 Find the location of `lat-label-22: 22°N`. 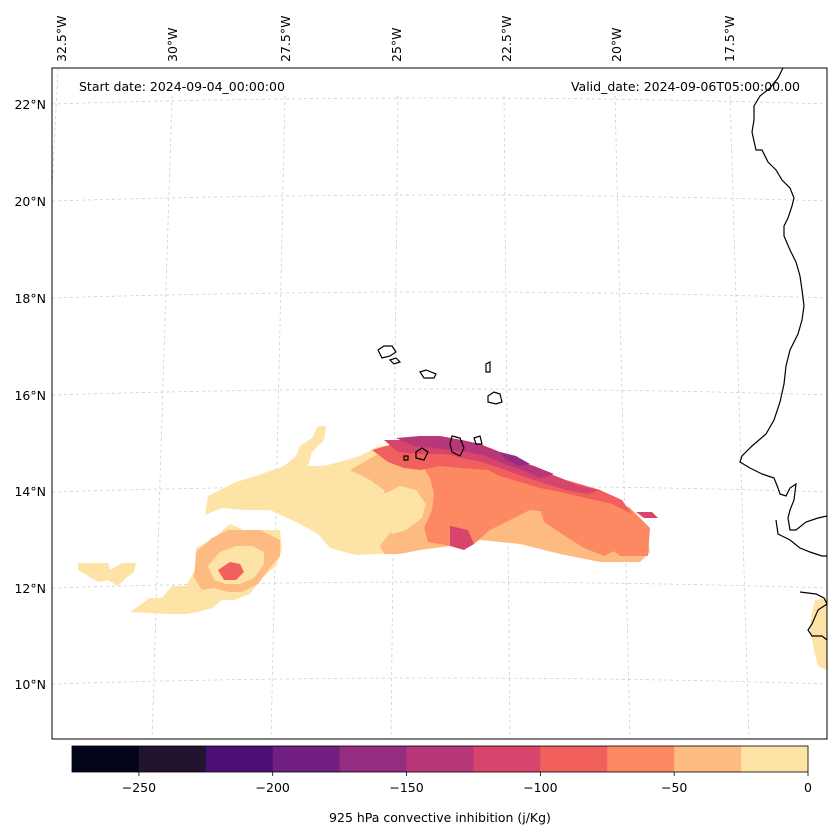

lat-label-22: 22°N is located at coordinates (30, 104).